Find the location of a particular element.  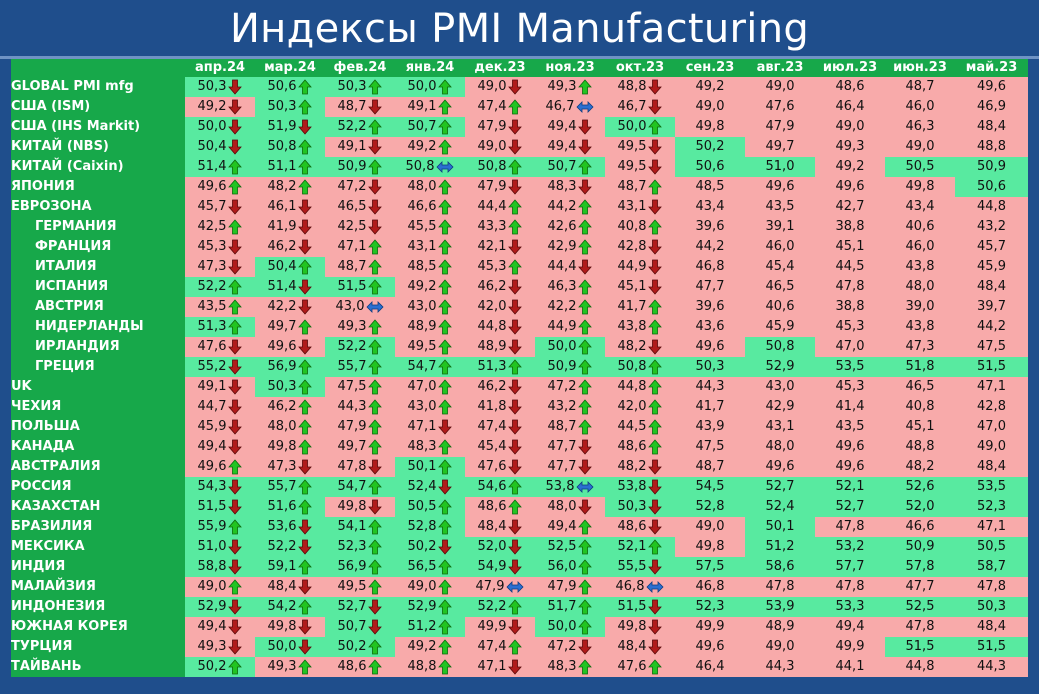

pmi-cell: 49,4 is located at coordinates (570, 527).